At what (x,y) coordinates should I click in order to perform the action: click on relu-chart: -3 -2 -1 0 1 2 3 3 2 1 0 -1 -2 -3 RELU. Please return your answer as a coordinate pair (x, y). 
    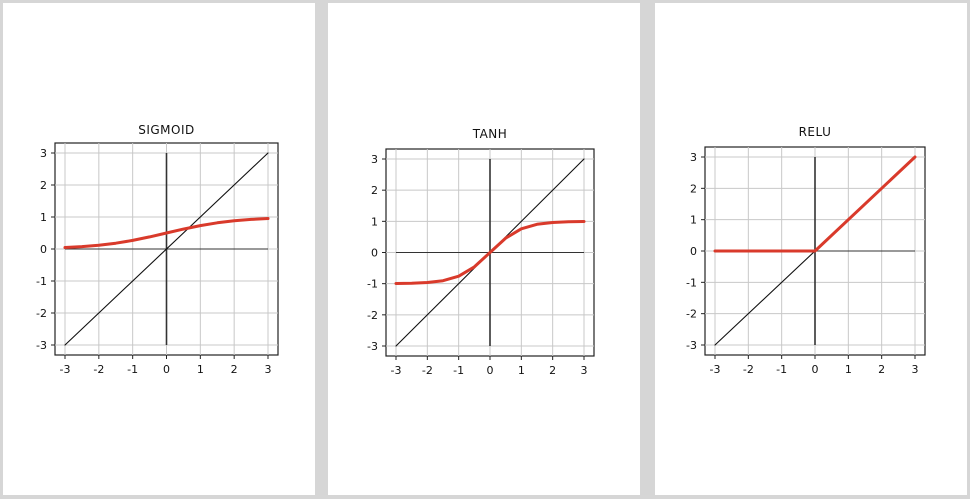
    Looking at the image, I should click on (806, 250).